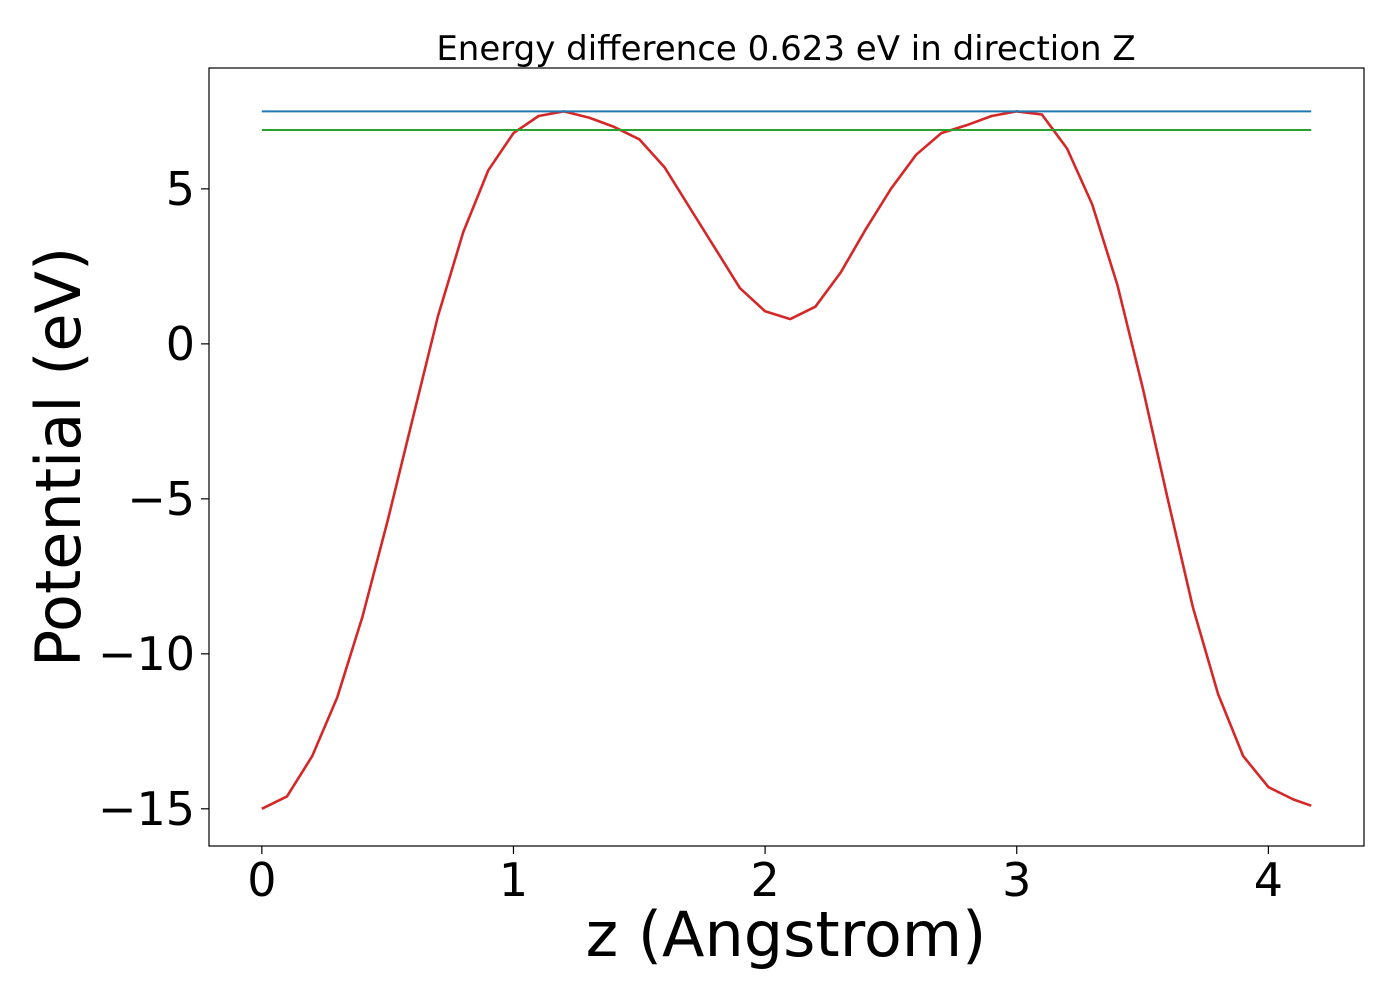 This screenshot has width=1400, height=1000. Describe the element at coordinates (764, 880) in the screenshot. I see `x-tick-label: 2` at that location.